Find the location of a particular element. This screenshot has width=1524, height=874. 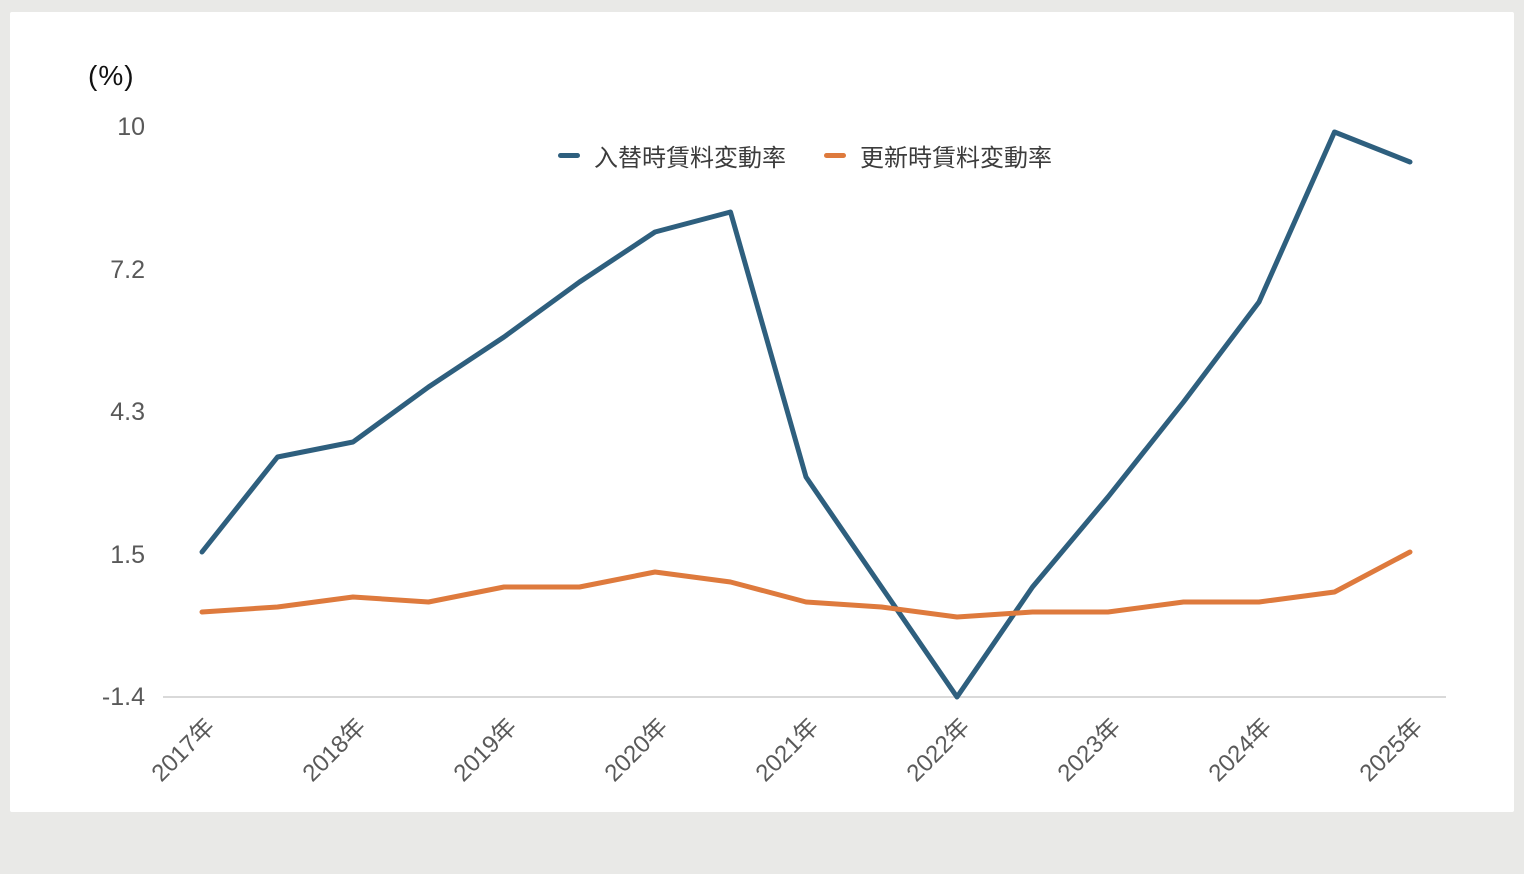

y-axis-tick-label: 7.2 is located at coordinates (127, 269).